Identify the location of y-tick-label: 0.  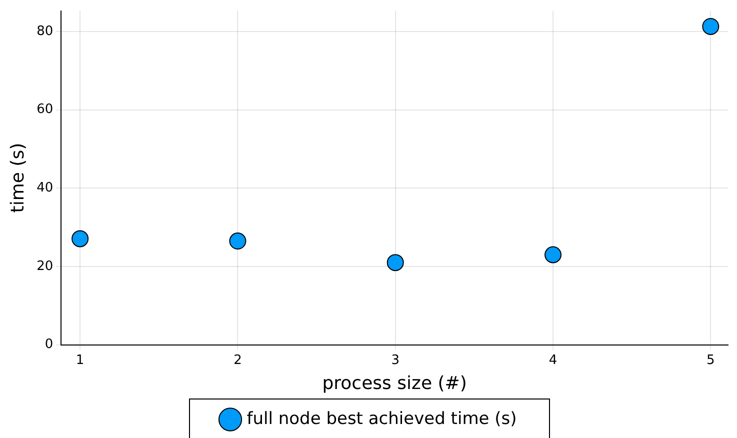
(49, 344).